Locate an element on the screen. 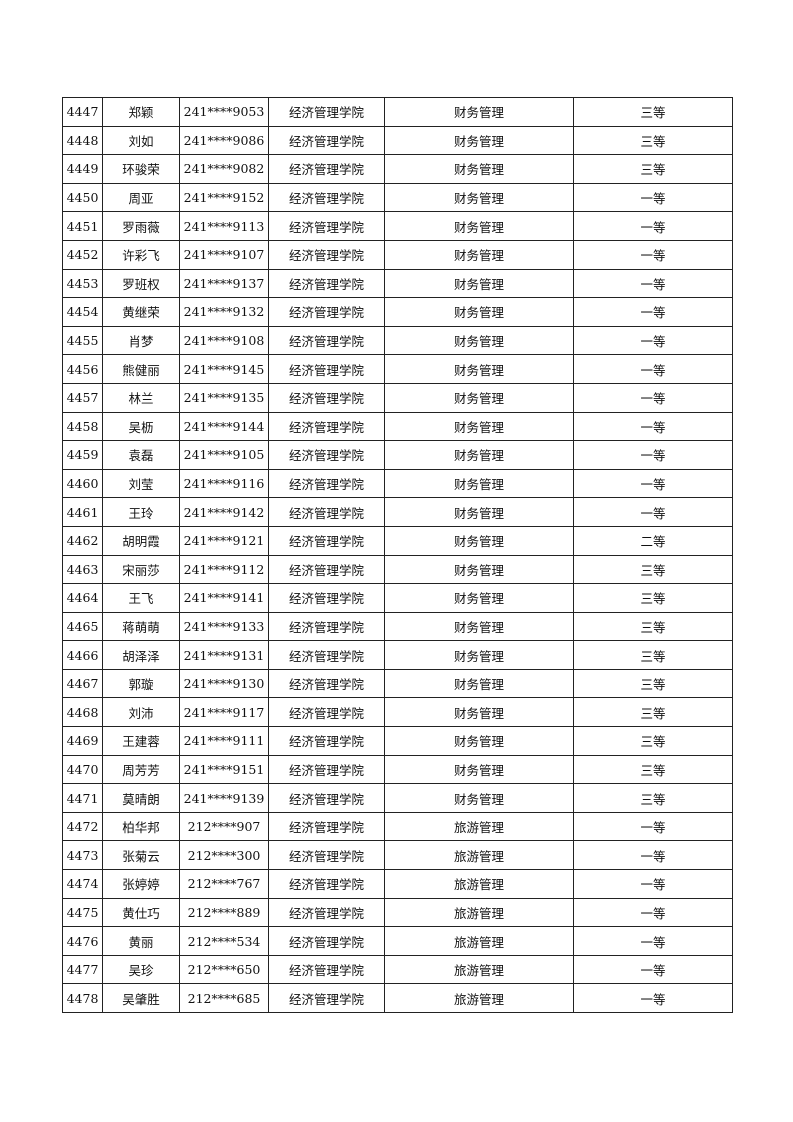 Image resolution: width=793 pixels, height=1122 pixels. name-cell: 张菊云 is located at coordinates (141, 855).